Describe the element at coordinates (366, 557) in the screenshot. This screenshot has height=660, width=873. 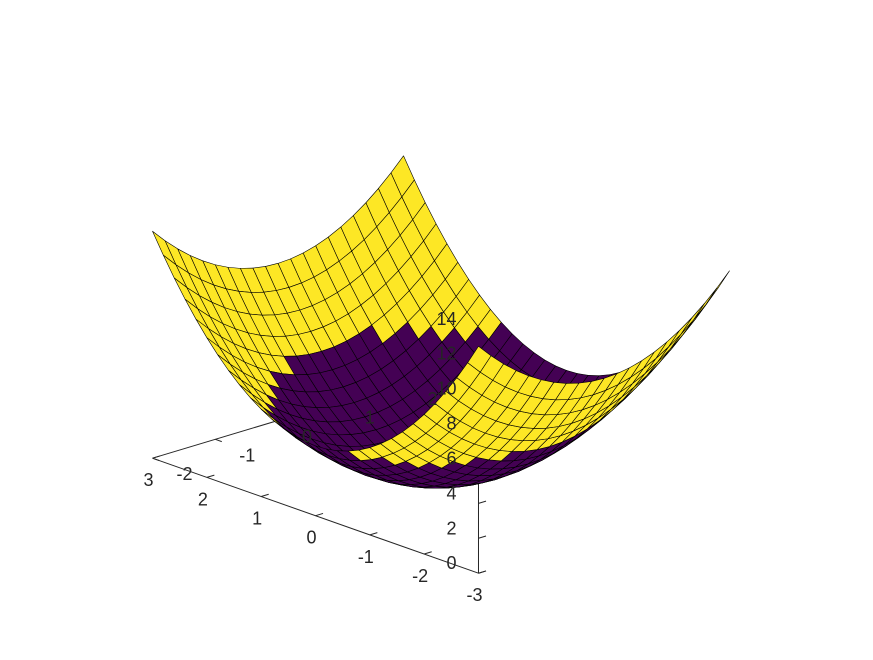
I see `x-tick-label: -1` at that location.